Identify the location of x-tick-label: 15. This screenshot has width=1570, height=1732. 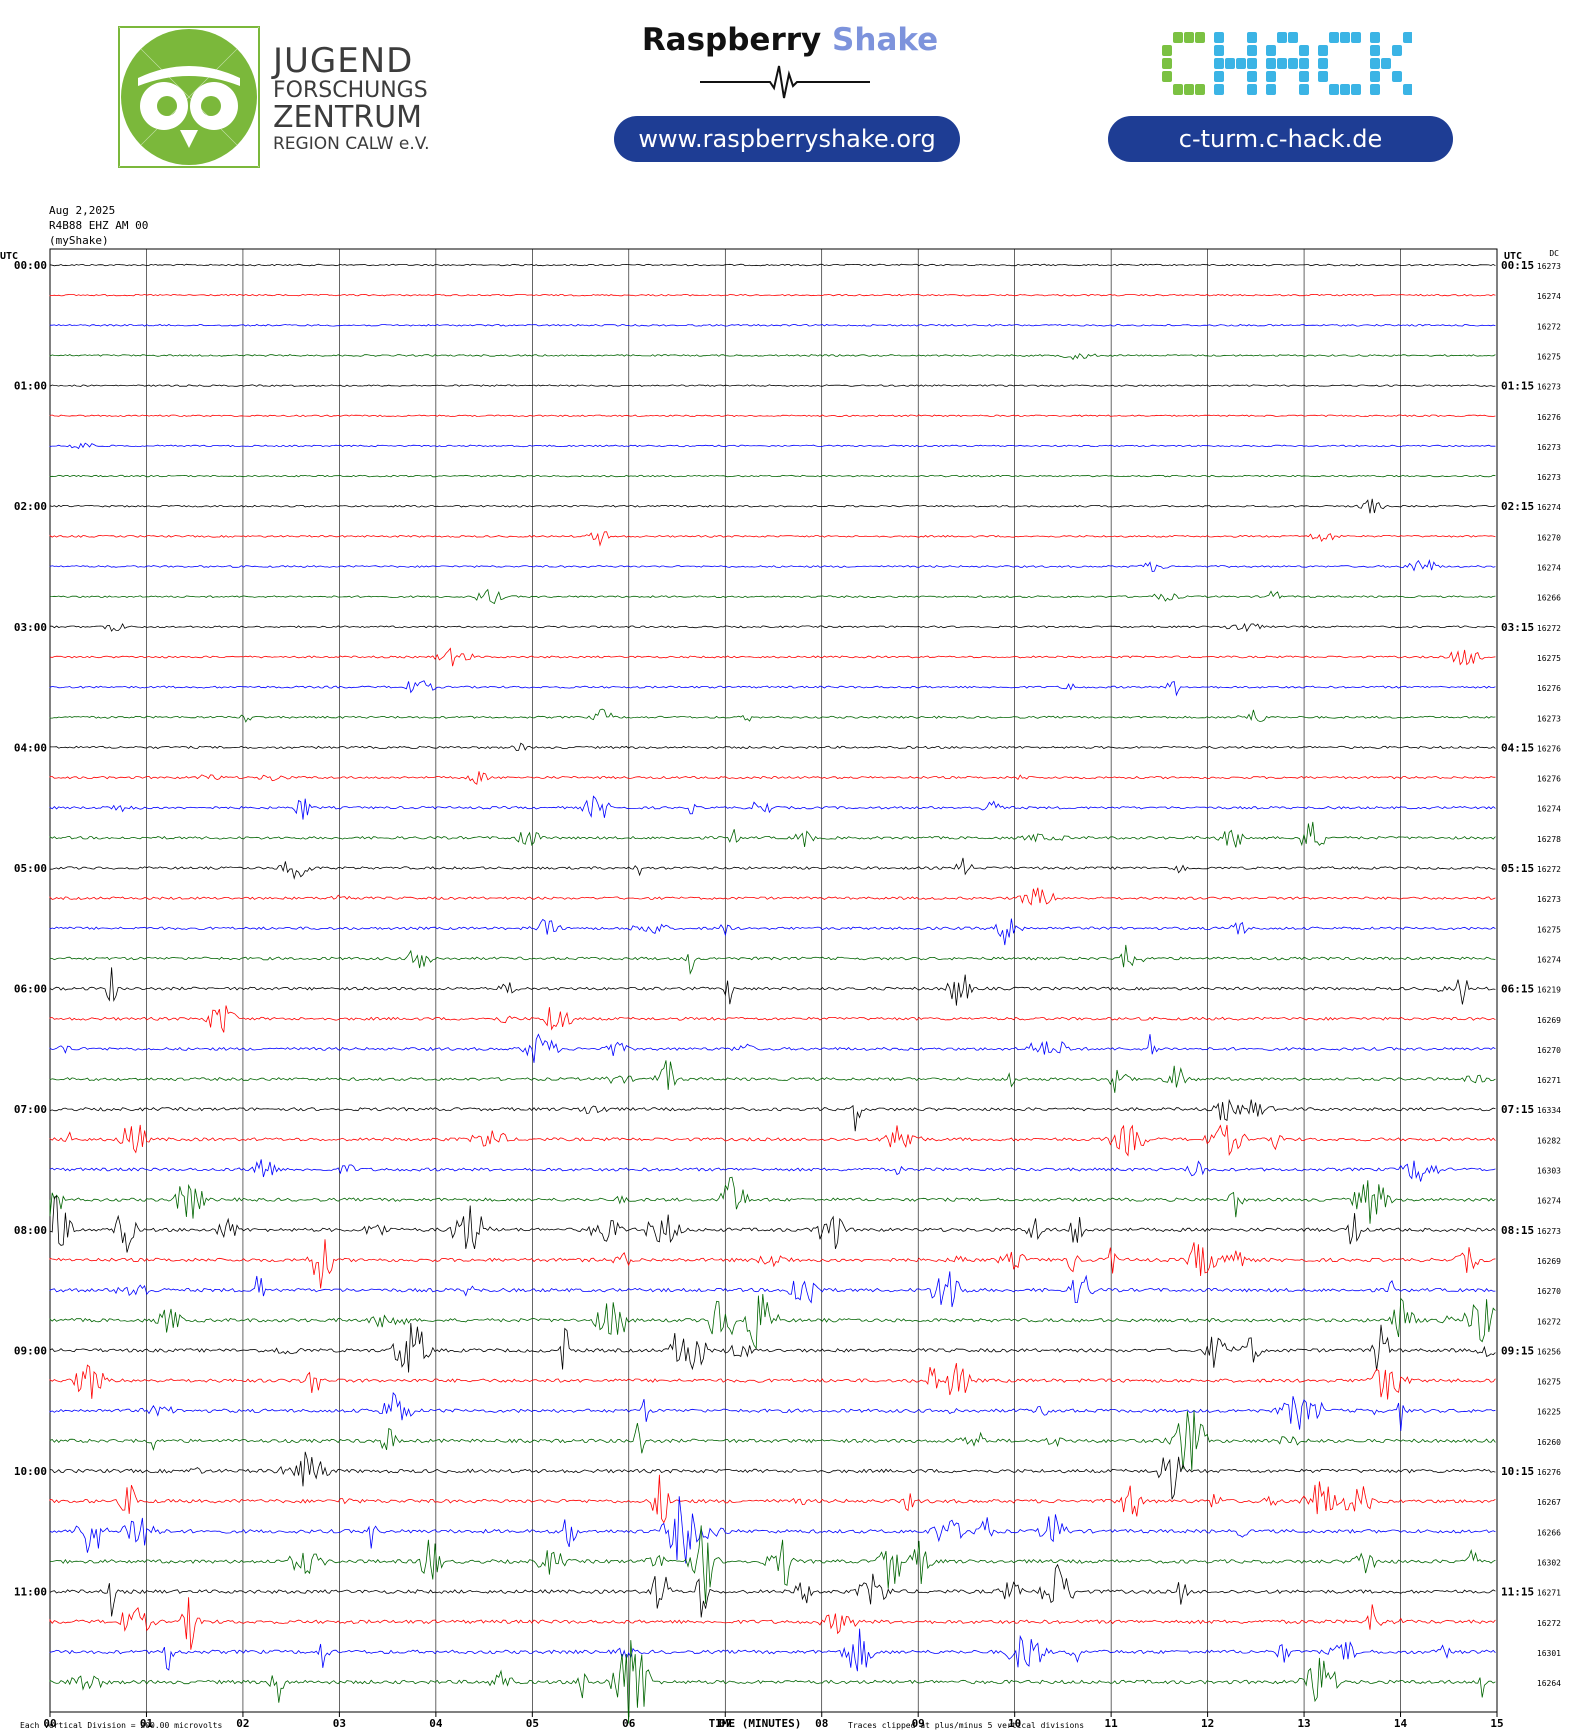
(1496, 1723).